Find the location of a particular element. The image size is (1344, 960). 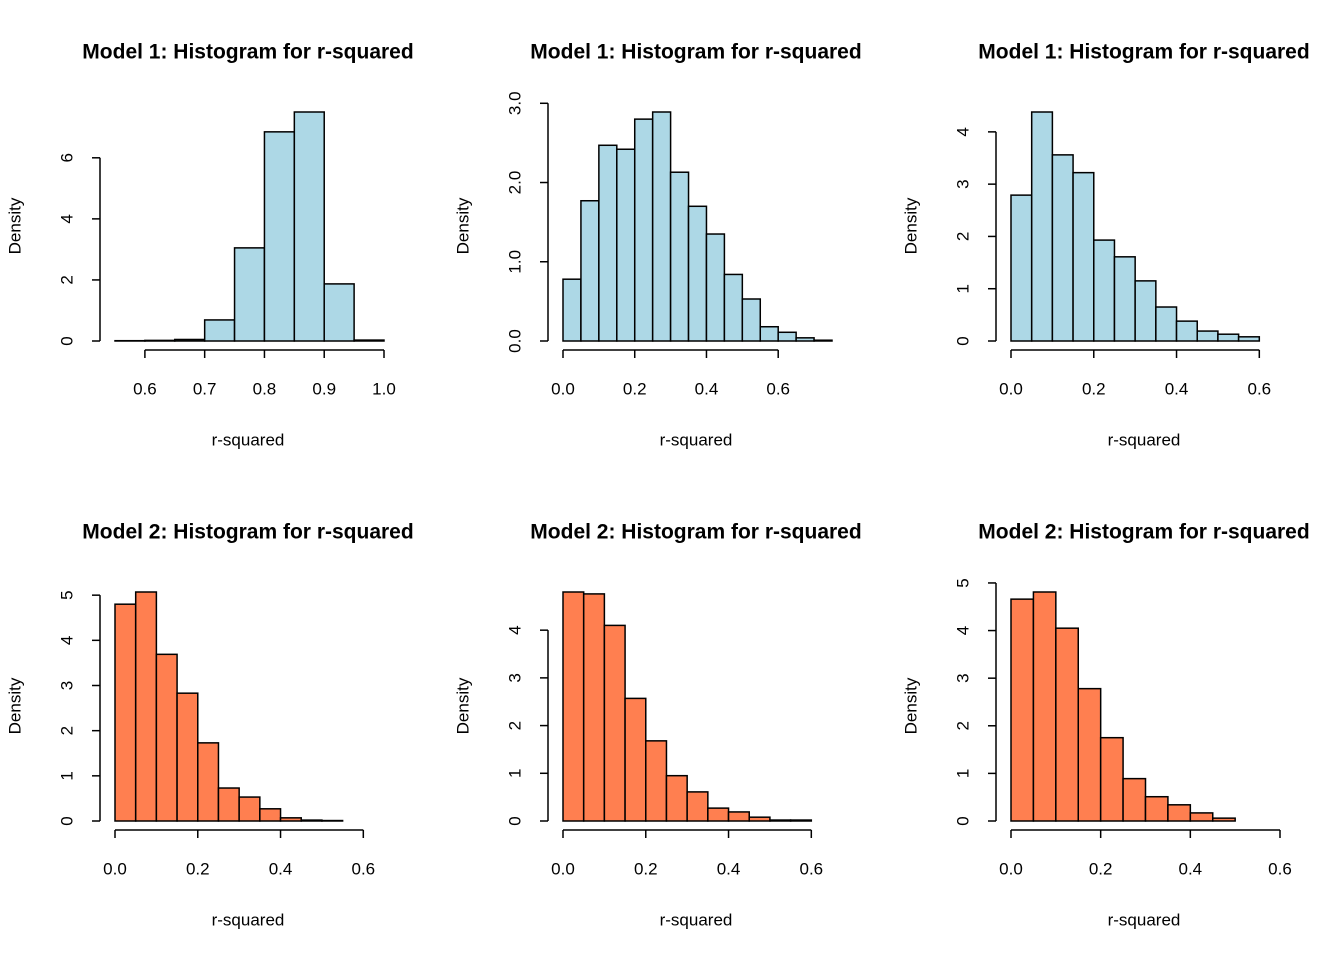

y-tick-label: 2.0 is located at coordinates (514, 183).